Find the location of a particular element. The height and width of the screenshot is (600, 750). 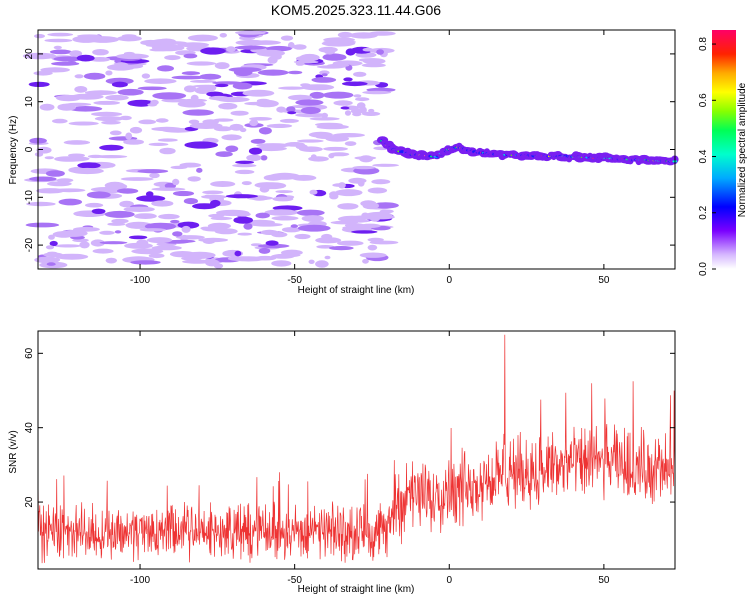

spectrogram-xlabel: Height of straight line (km) is located at coordinates (356, 290).